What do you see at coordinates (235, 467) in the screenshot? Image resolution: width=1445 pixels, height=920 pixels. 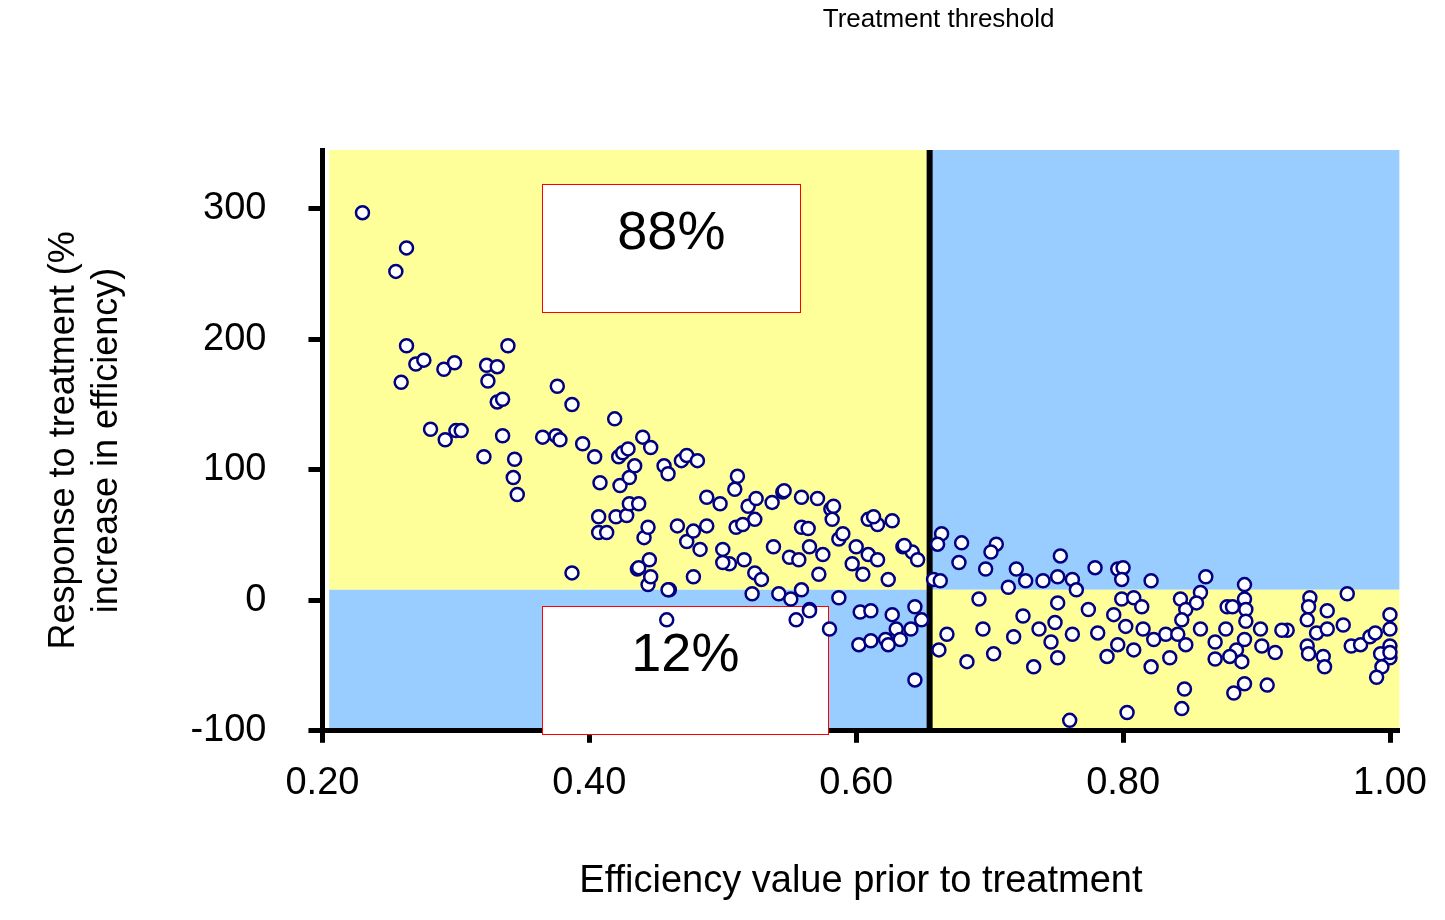 I see `y-tick-label: 100` at bounding box center [235, 467].